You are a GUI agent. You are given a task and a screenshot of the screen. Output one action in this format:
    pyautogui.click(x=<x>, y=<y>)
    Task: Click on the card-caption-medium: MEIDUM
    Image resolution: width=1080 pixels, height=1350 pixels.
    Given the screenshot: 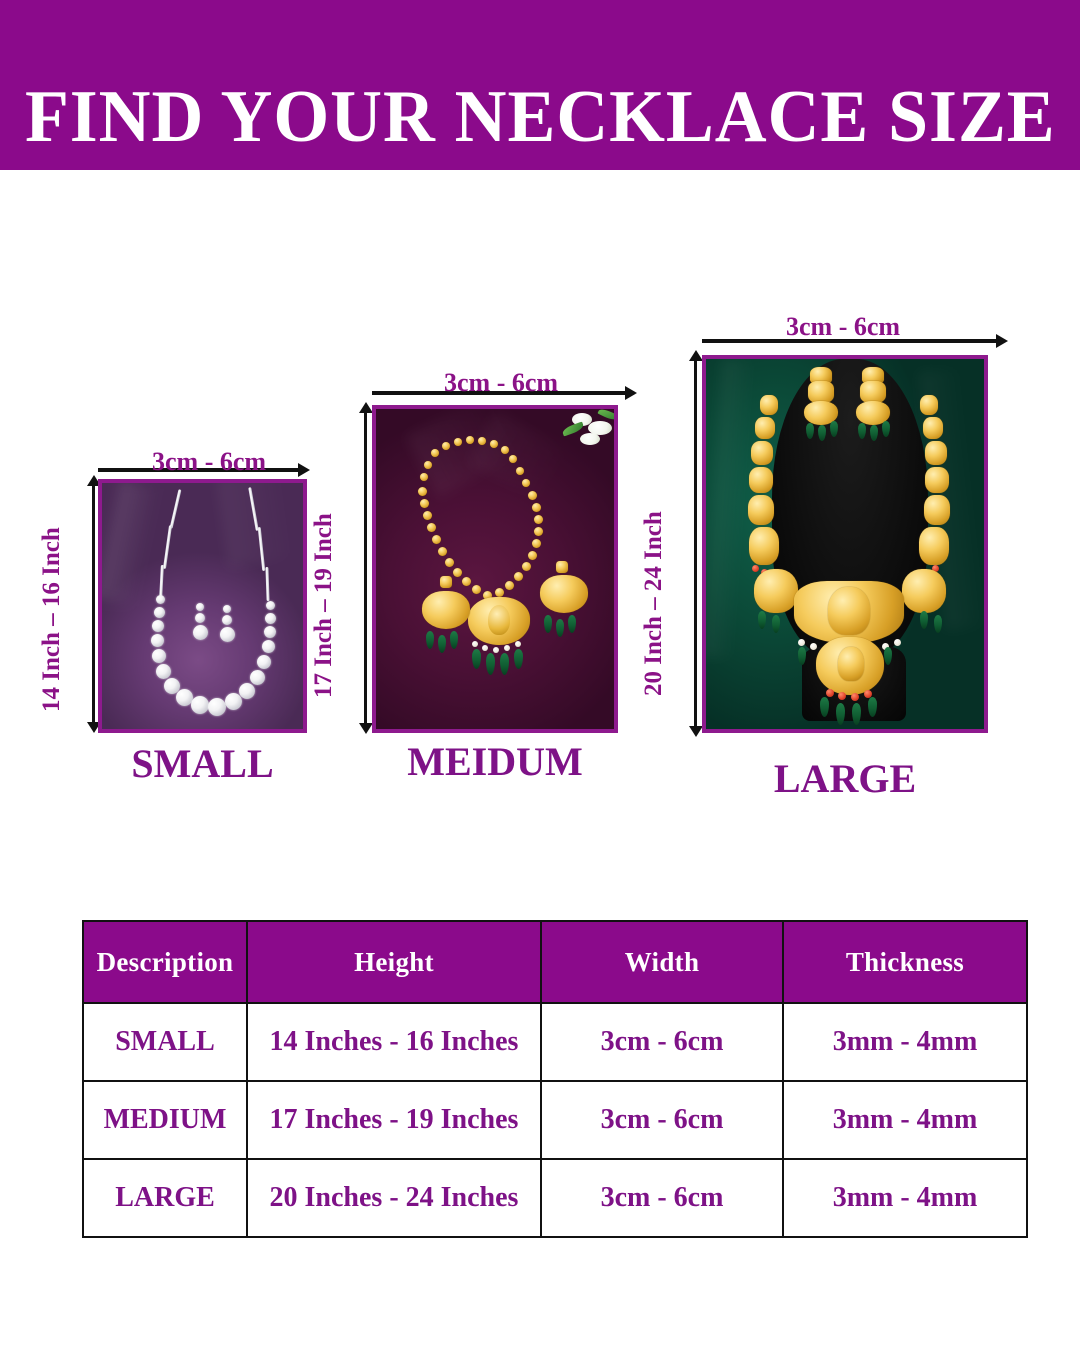 What is the action you would take?
    pyautogui.click(x=495, y=761)
    